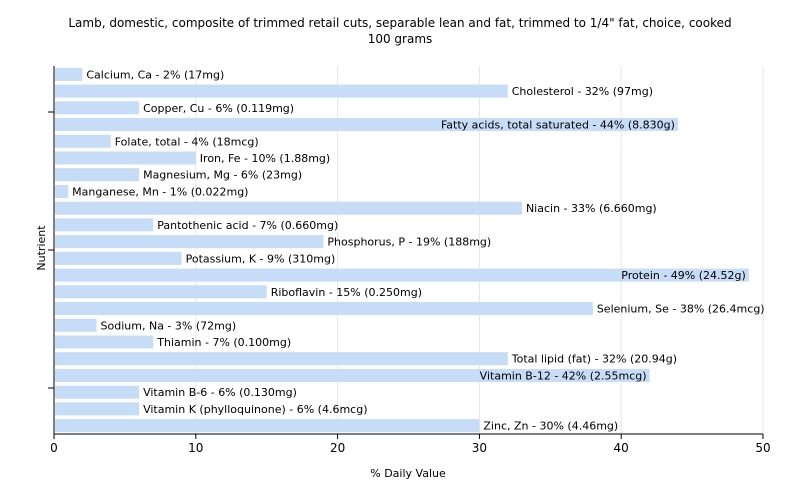  What do you see at coordinates (247, 225) in the screenshot?
I see `bar-label: Pantothenic acid - 7% (0.660mg)` at bounding box center [247, 225].